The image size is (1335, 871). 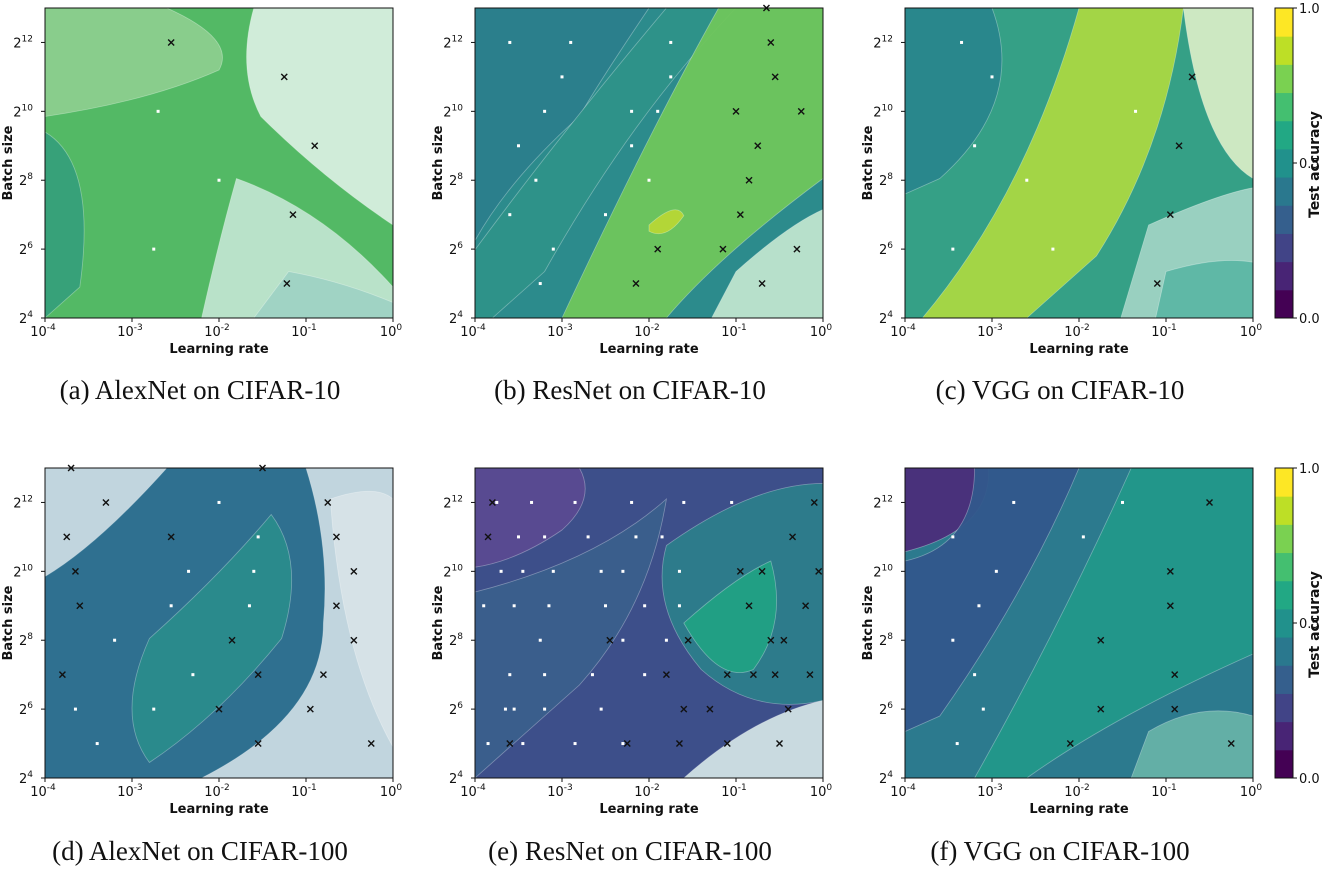 I want to click on x-tick-label: 10-2, so click(x=647, y=791).